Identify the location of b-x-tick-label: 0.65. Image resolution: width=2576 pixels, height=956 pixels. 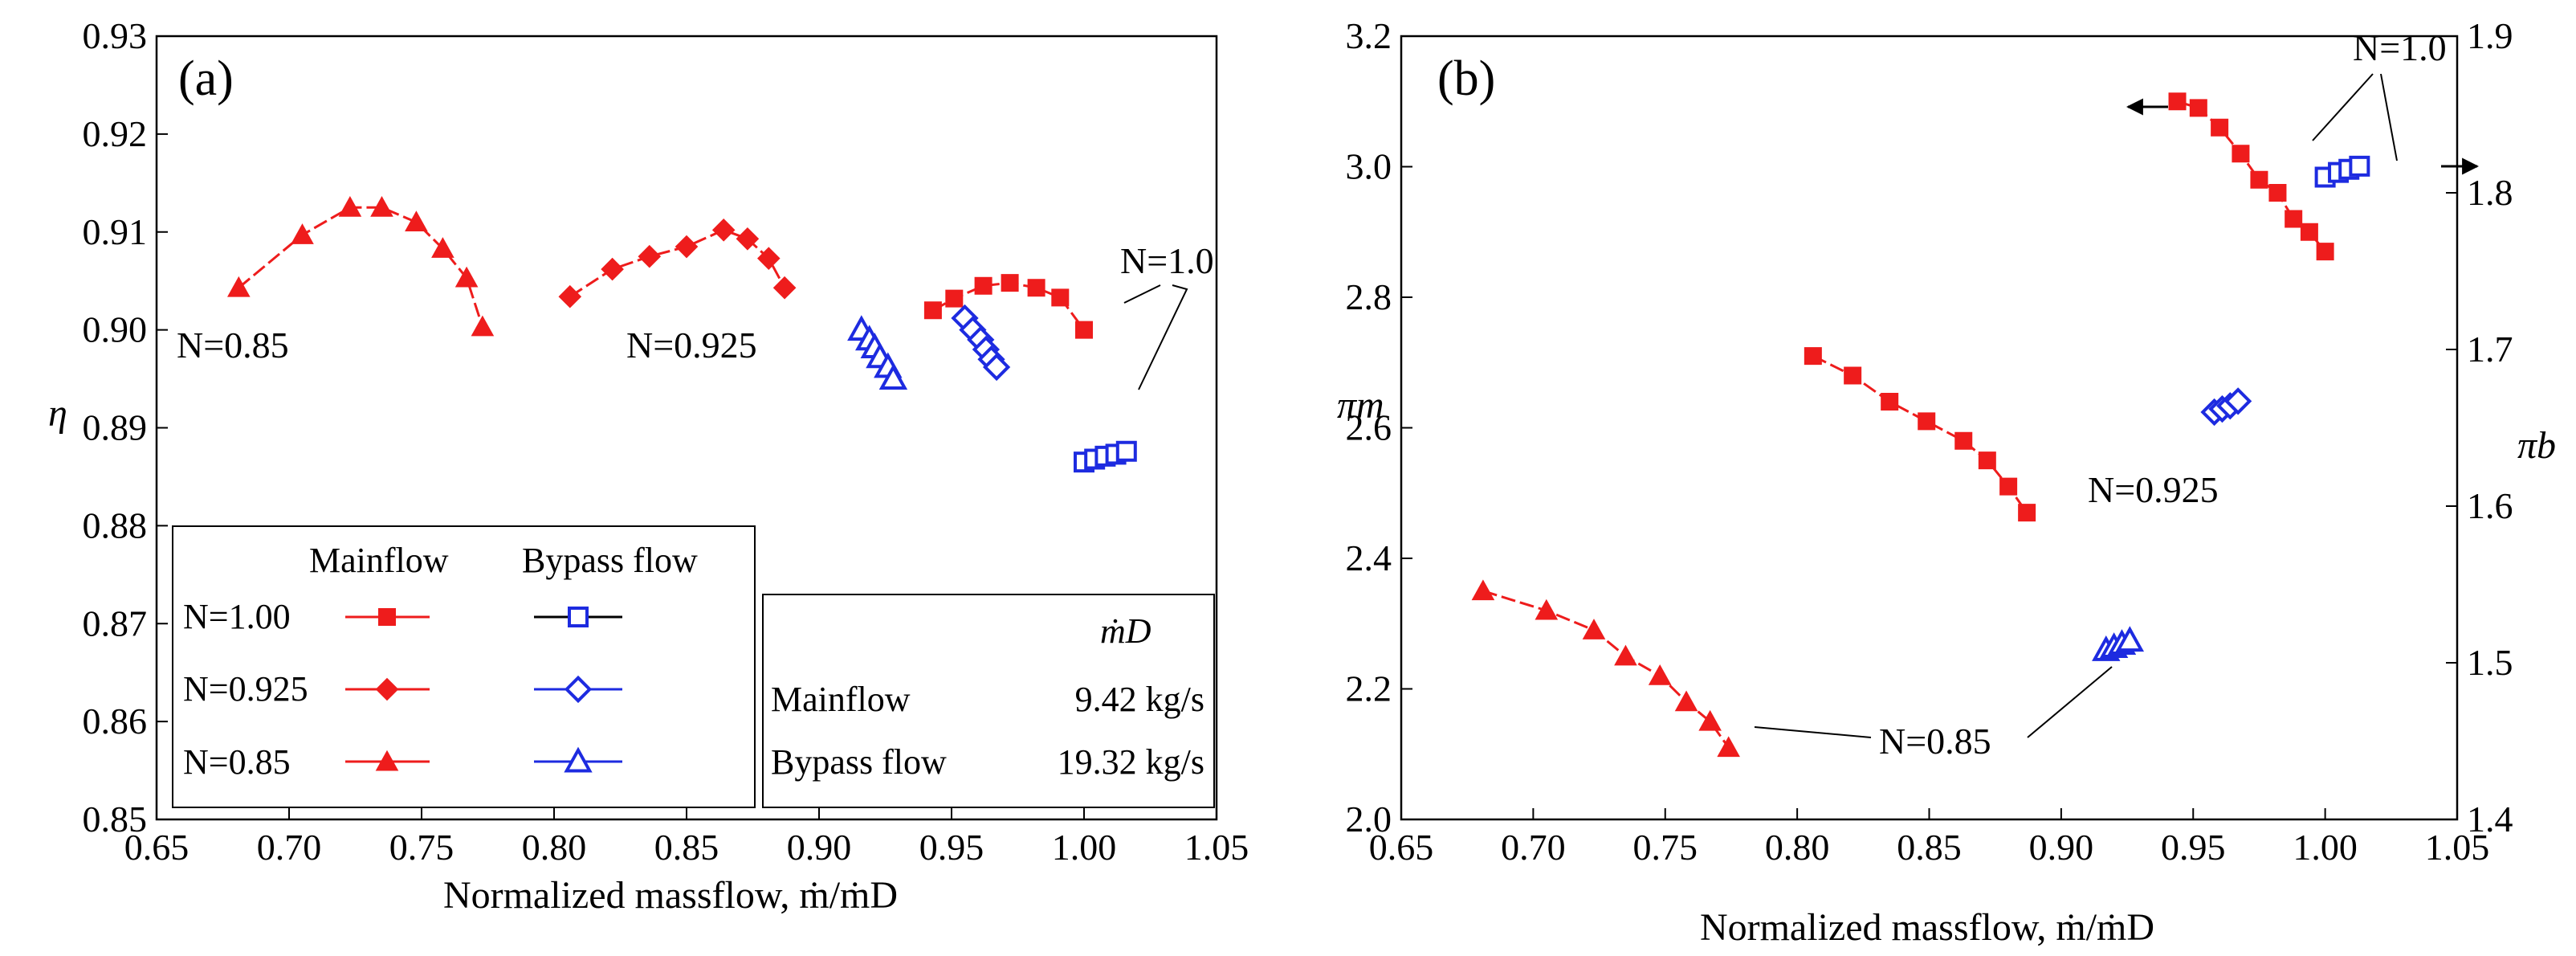
(1401, 848).